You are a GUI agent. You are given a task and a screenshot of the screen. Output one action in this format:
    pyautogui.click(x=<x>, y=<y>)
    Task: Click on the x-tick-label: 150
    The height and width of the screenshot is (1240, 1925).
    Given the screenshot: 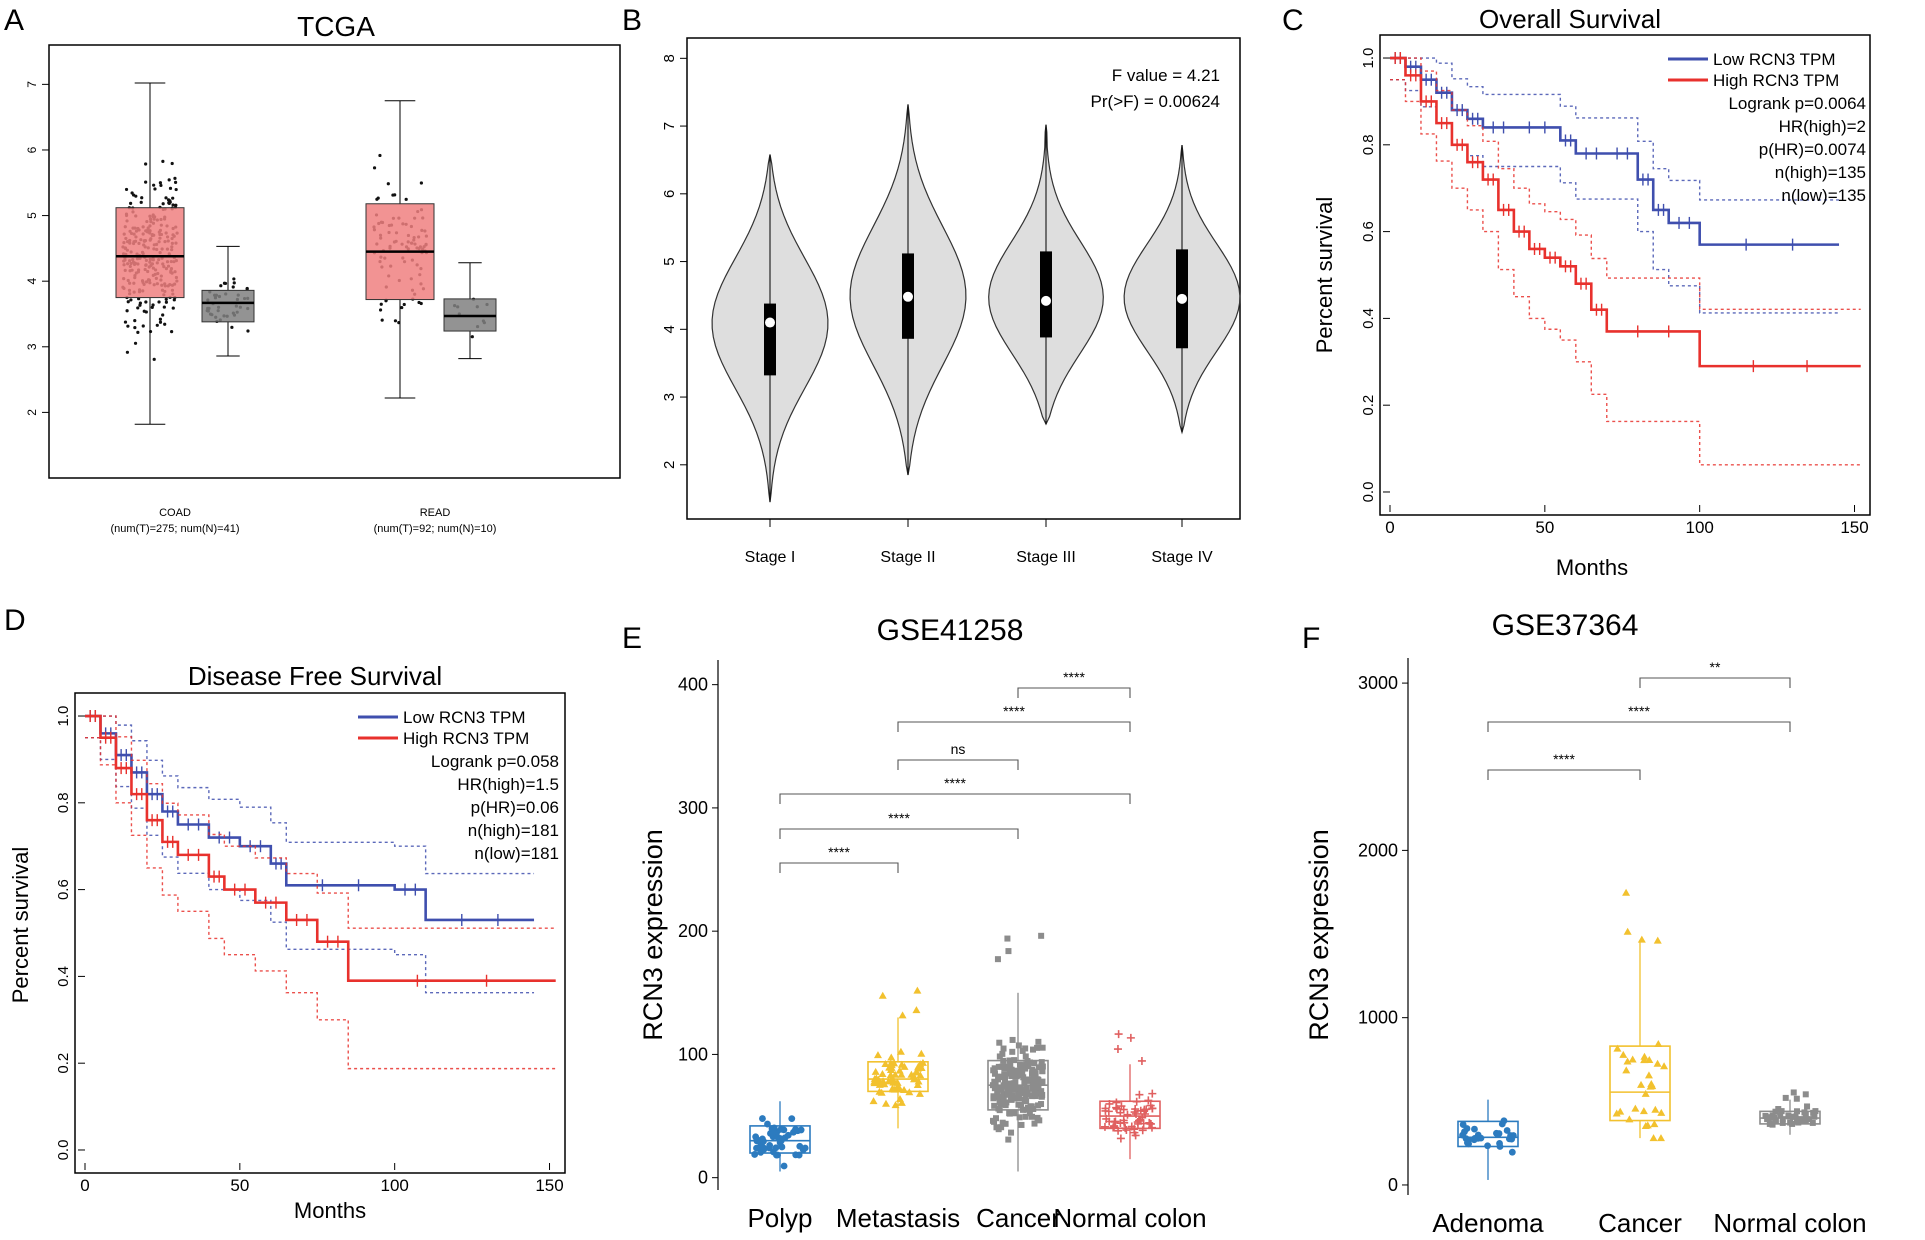 What is the action you would take?
    pyautogui.click(x=549, y=1185)
    